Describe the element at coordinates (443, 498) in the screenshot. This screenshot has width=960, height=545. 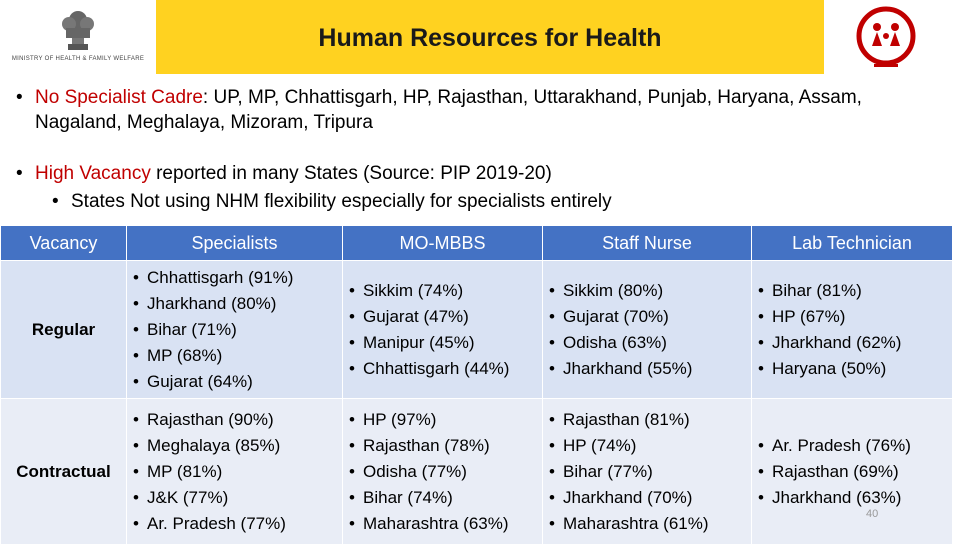
I see `list-item: Bihar (74%)` at that location.